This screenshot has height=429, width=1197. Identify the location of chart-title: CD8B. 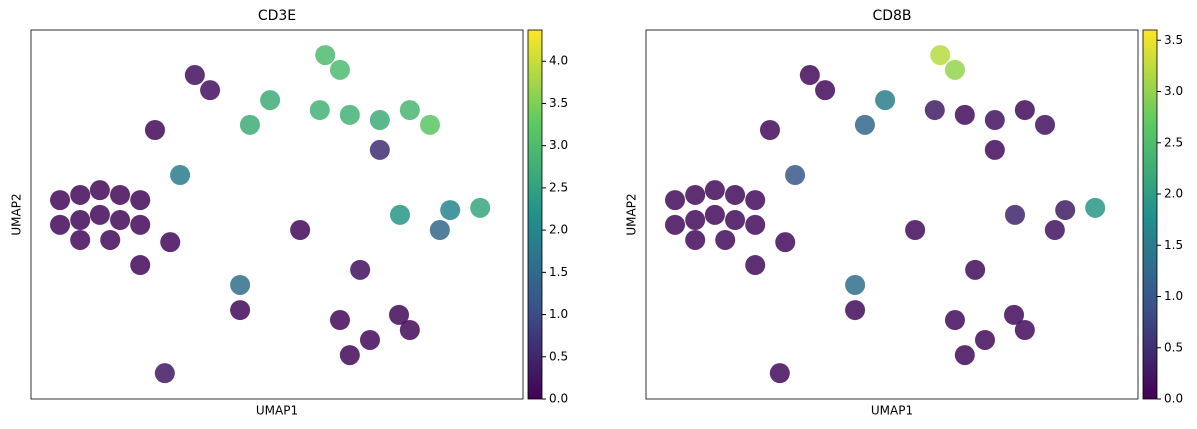
(891, 16).